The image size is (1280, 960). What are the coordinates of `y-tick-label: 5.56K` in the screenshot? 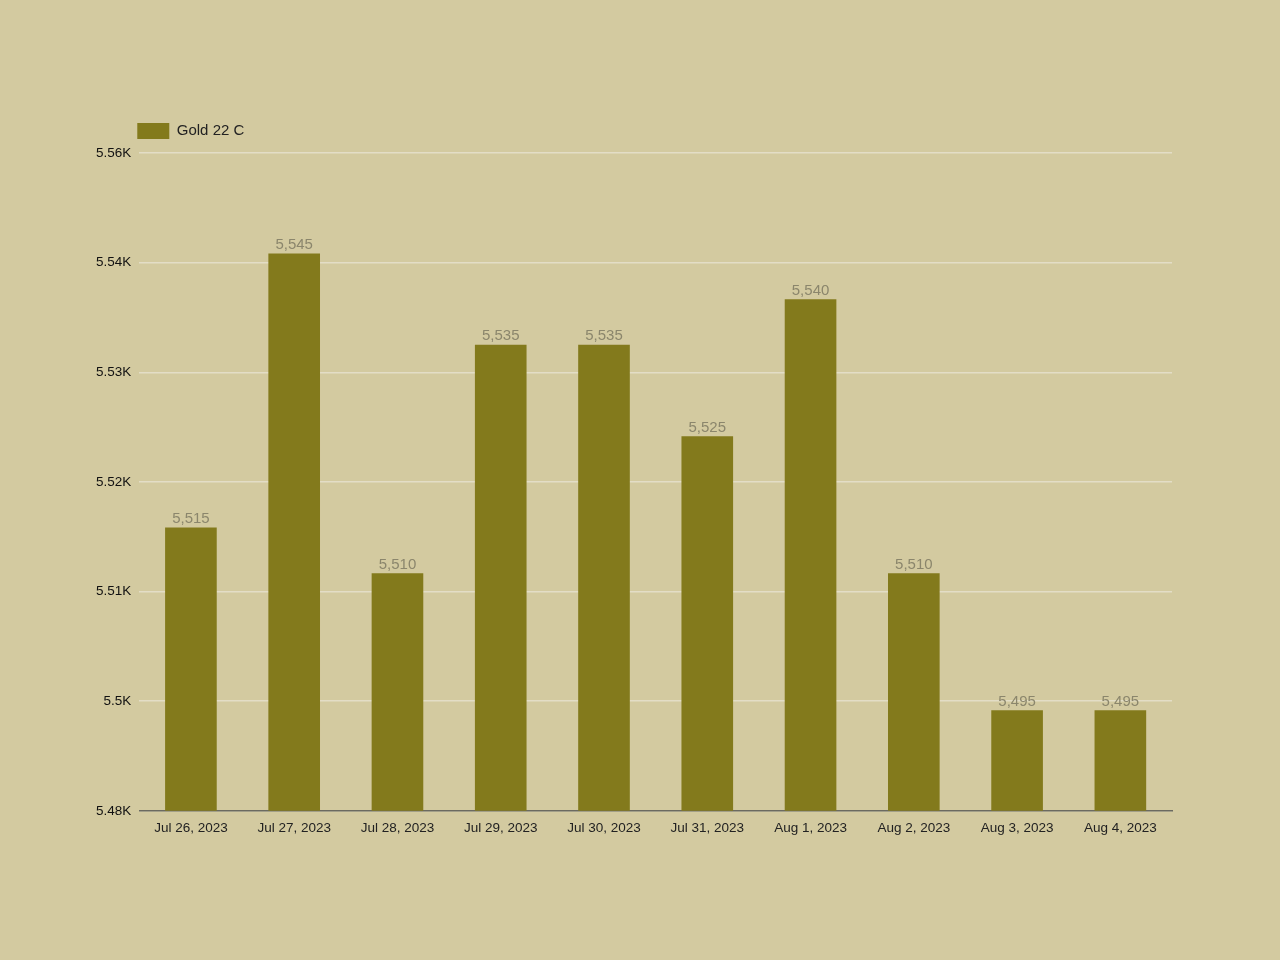 It's located at (114, 152).